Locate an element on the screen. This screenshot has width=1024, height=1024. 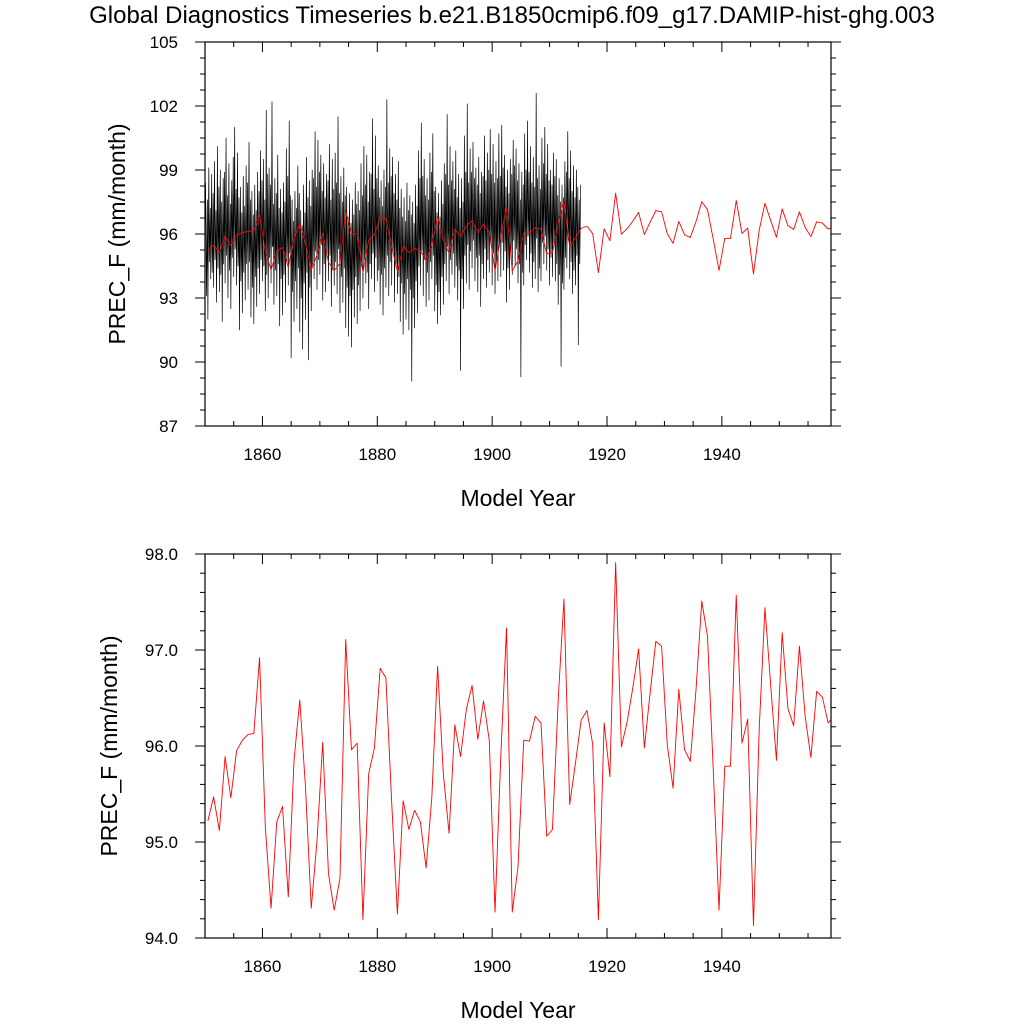
y-tick-label: 99 is located at coordinates (168, 170).